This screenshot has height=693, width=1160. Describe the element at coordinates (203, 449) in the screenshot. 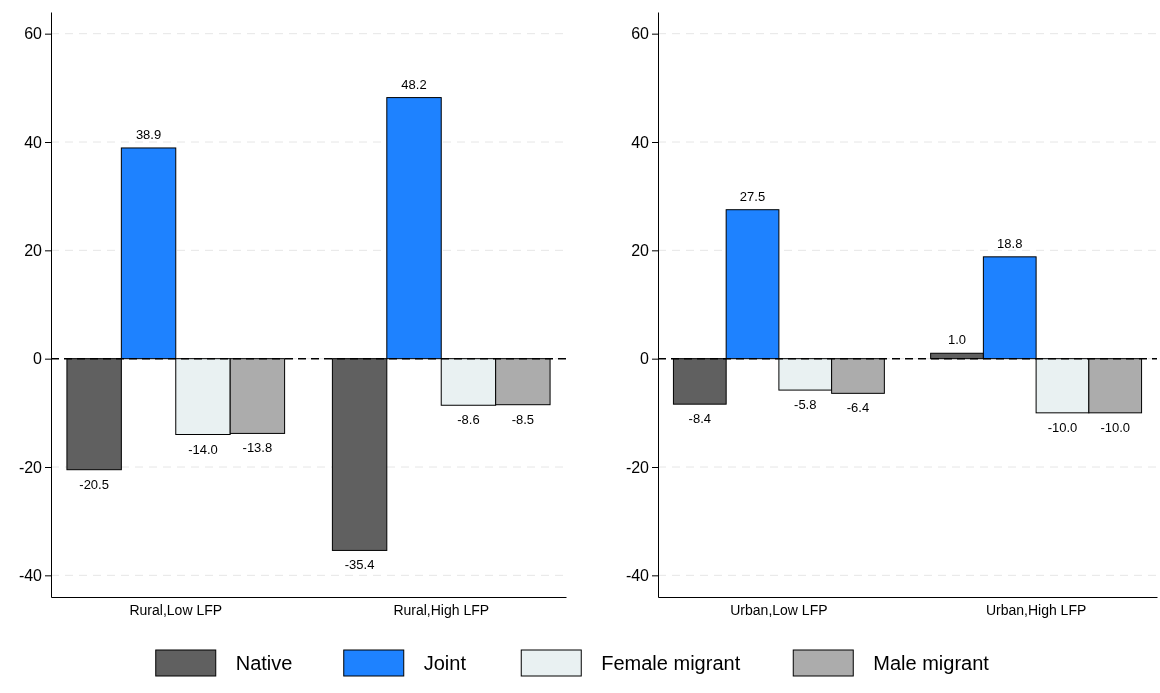

I see `data-label: -14.0` at that location.